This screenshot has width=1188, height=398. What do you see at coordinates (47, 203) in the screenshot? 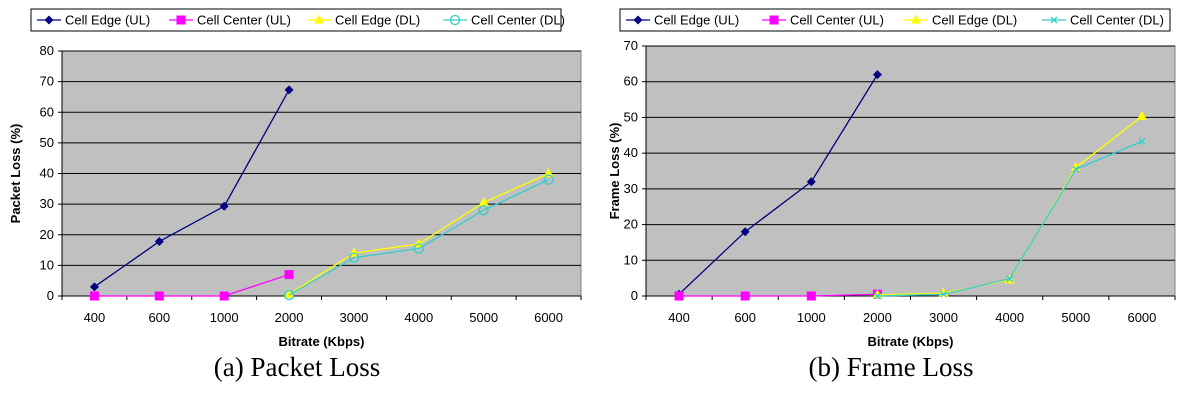
I see `y-tick-label: 30` at bounding box center [47, 203].